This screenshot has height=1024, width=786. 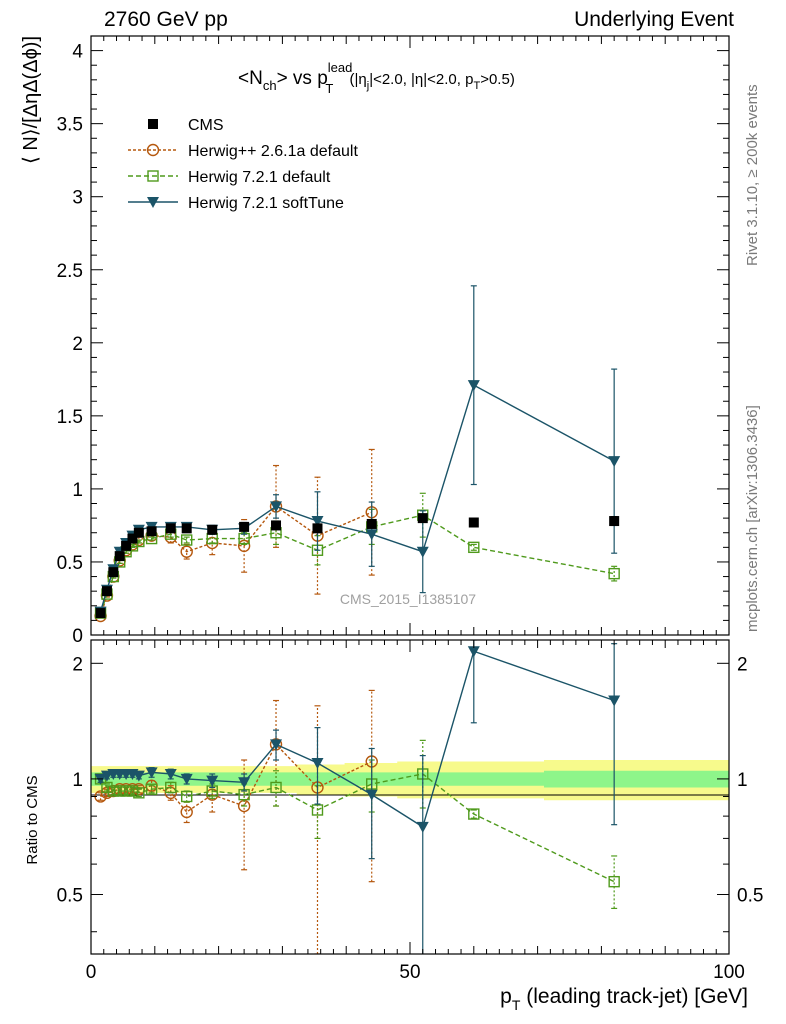 I want to click on legend-label: Herwig++ 2.6.1a default, so click(x=273, y=151).